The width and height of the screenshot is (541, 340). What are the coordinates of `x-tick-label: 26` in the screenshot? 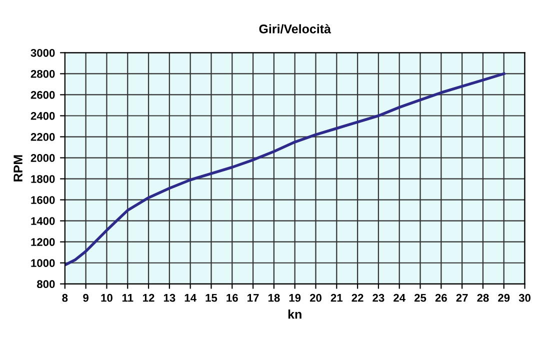 It's located at (441, 298).